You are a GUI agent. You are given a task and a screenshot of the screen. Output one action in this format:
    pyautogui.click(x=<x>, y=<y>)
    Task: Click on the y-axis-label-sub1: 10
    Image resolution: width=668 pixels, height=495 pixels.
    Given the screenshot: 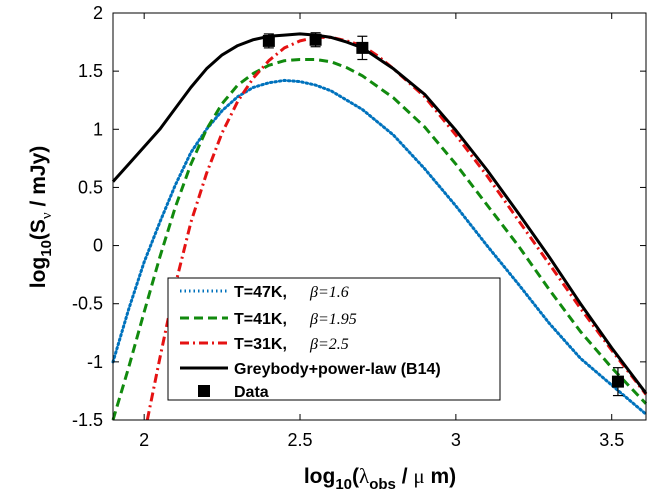 What is the action you would take?
    pyautogui.click(x=46, y=248)
    